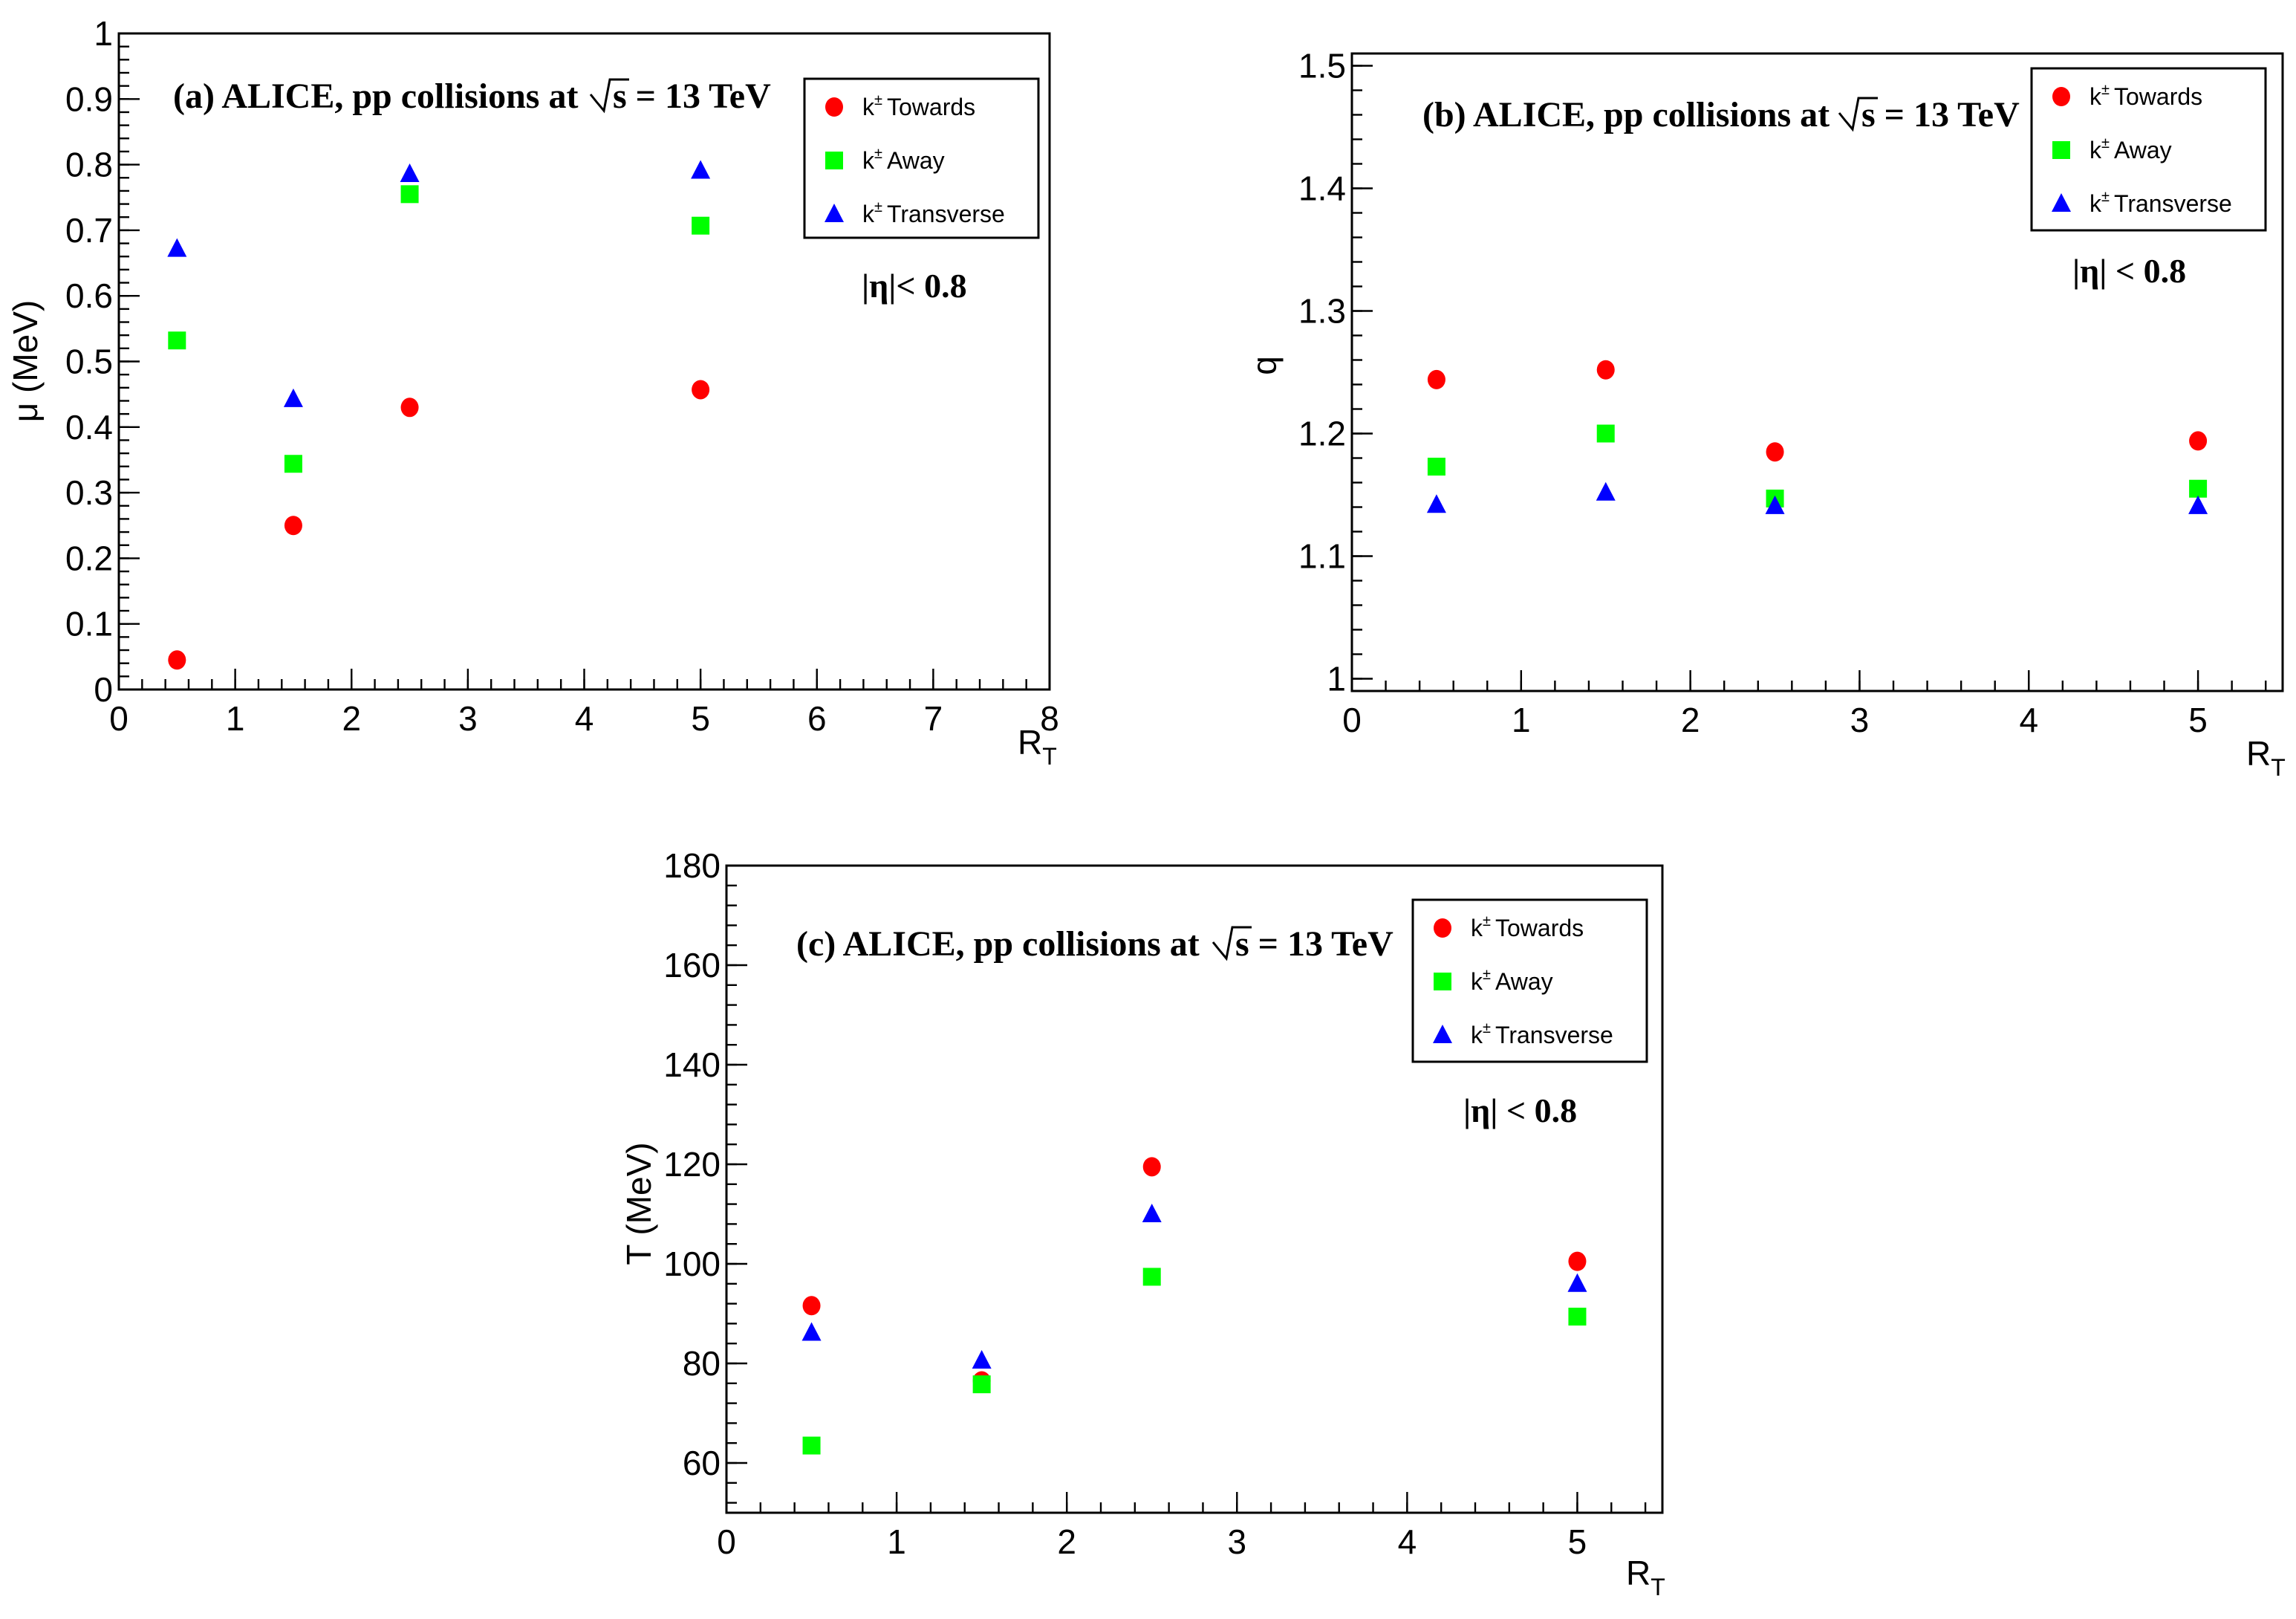  Describe the element at coordinates (89, 99) in the screenshot. I see `y-tick-label: 0.9` at that location.